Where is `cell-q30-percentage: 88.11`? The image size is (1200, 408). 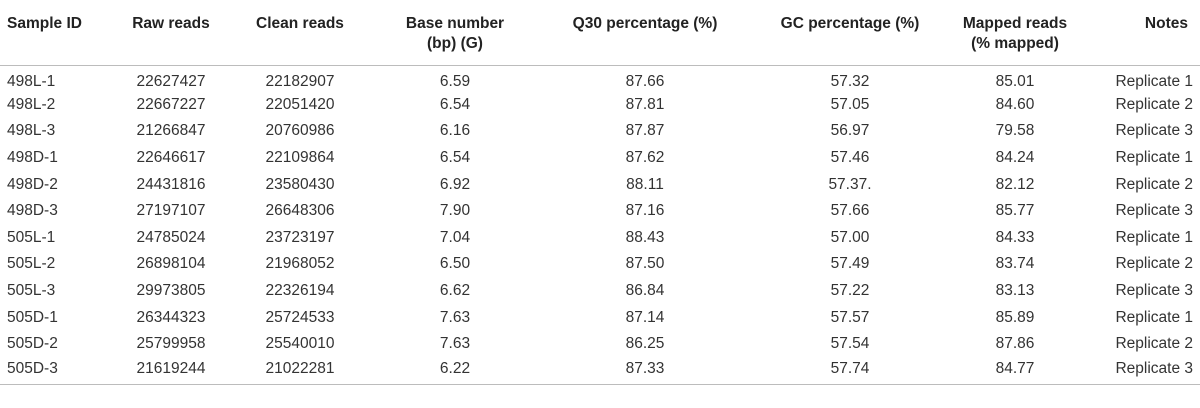 cell-q30-percentage: 88.11 is located at coordinates (645, 184).